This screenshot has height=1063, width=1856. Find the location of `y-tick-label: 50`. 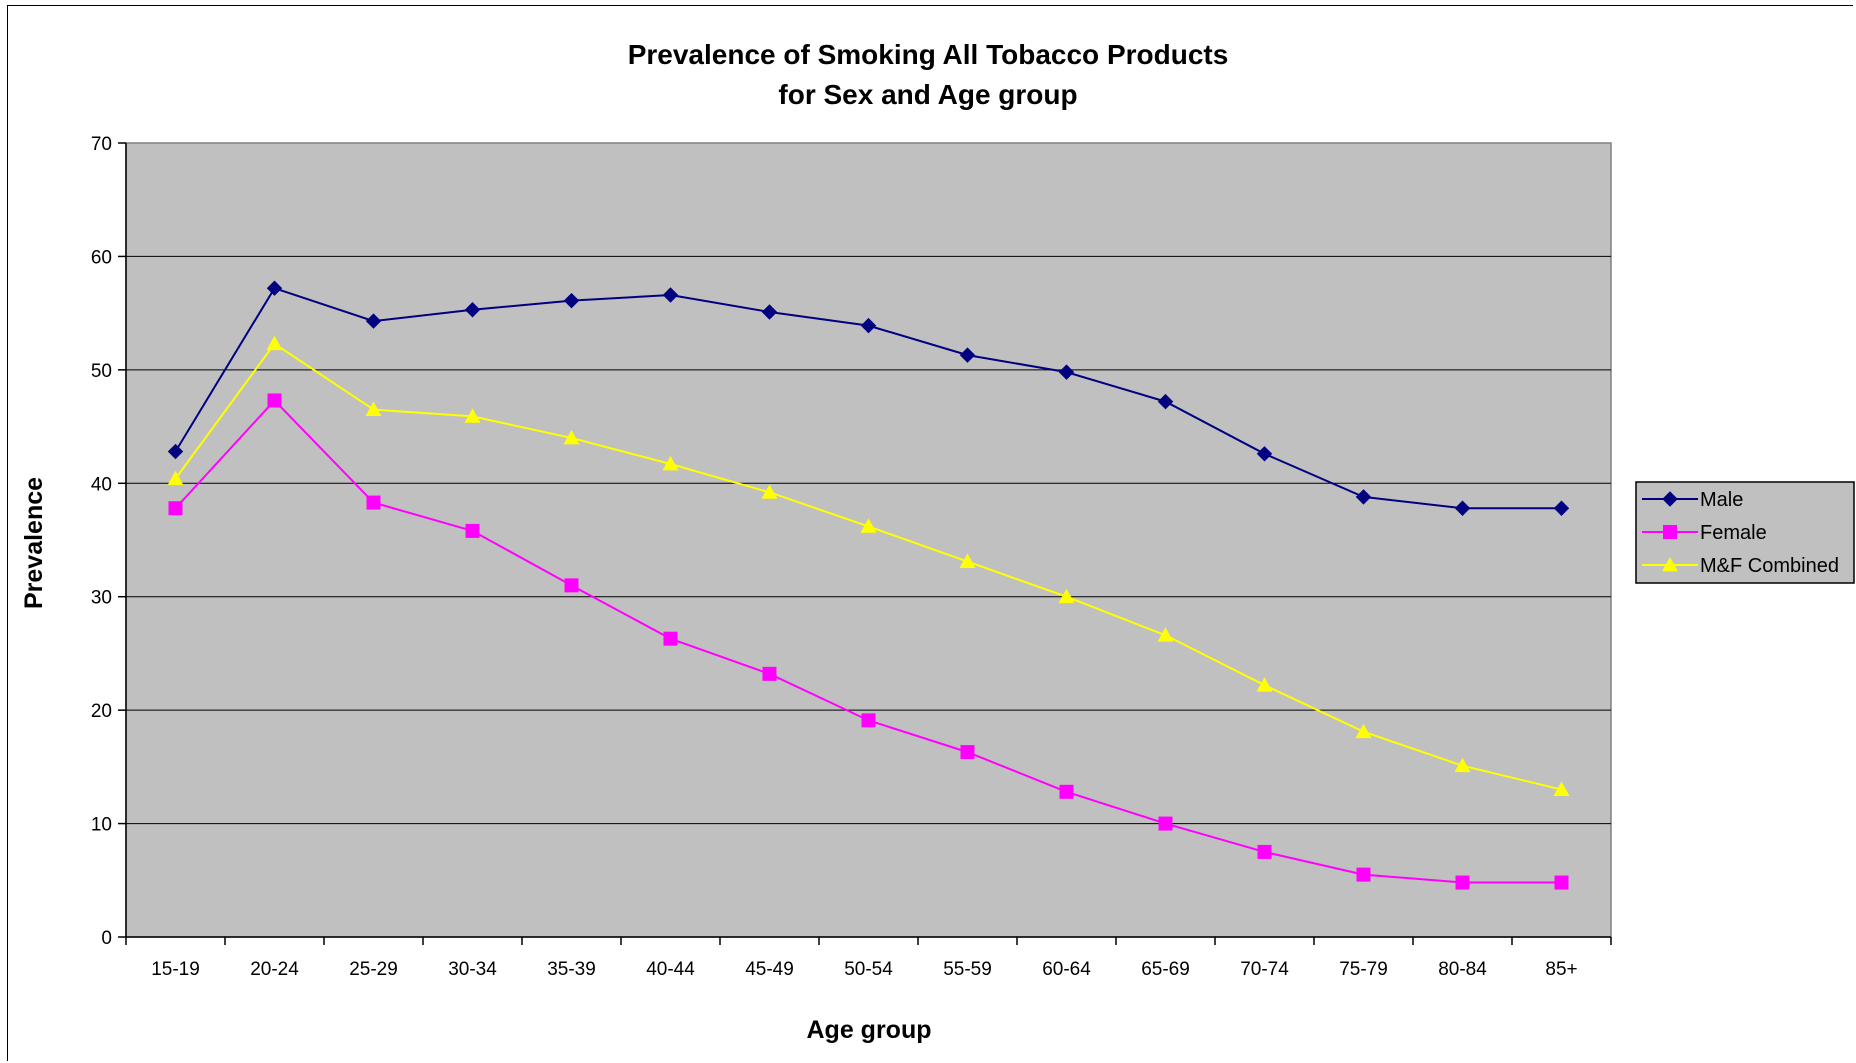

y-tick-label: 50 is located at coordinates (101, 371).